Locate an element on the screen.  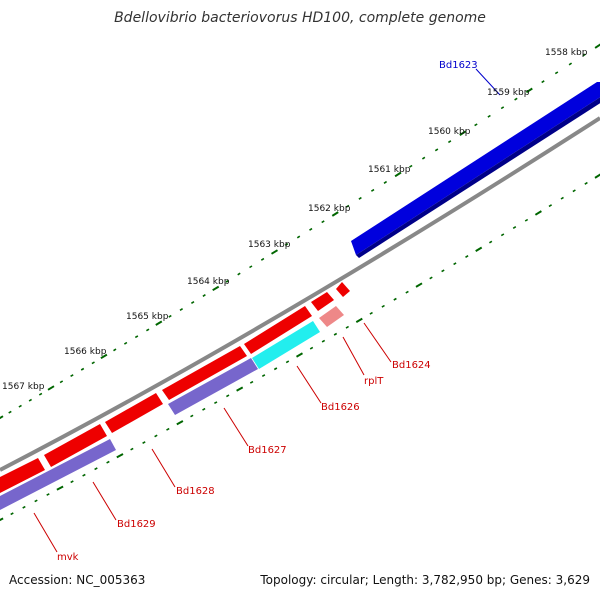
gene-bd1627 is located at coordinates (204, 373).